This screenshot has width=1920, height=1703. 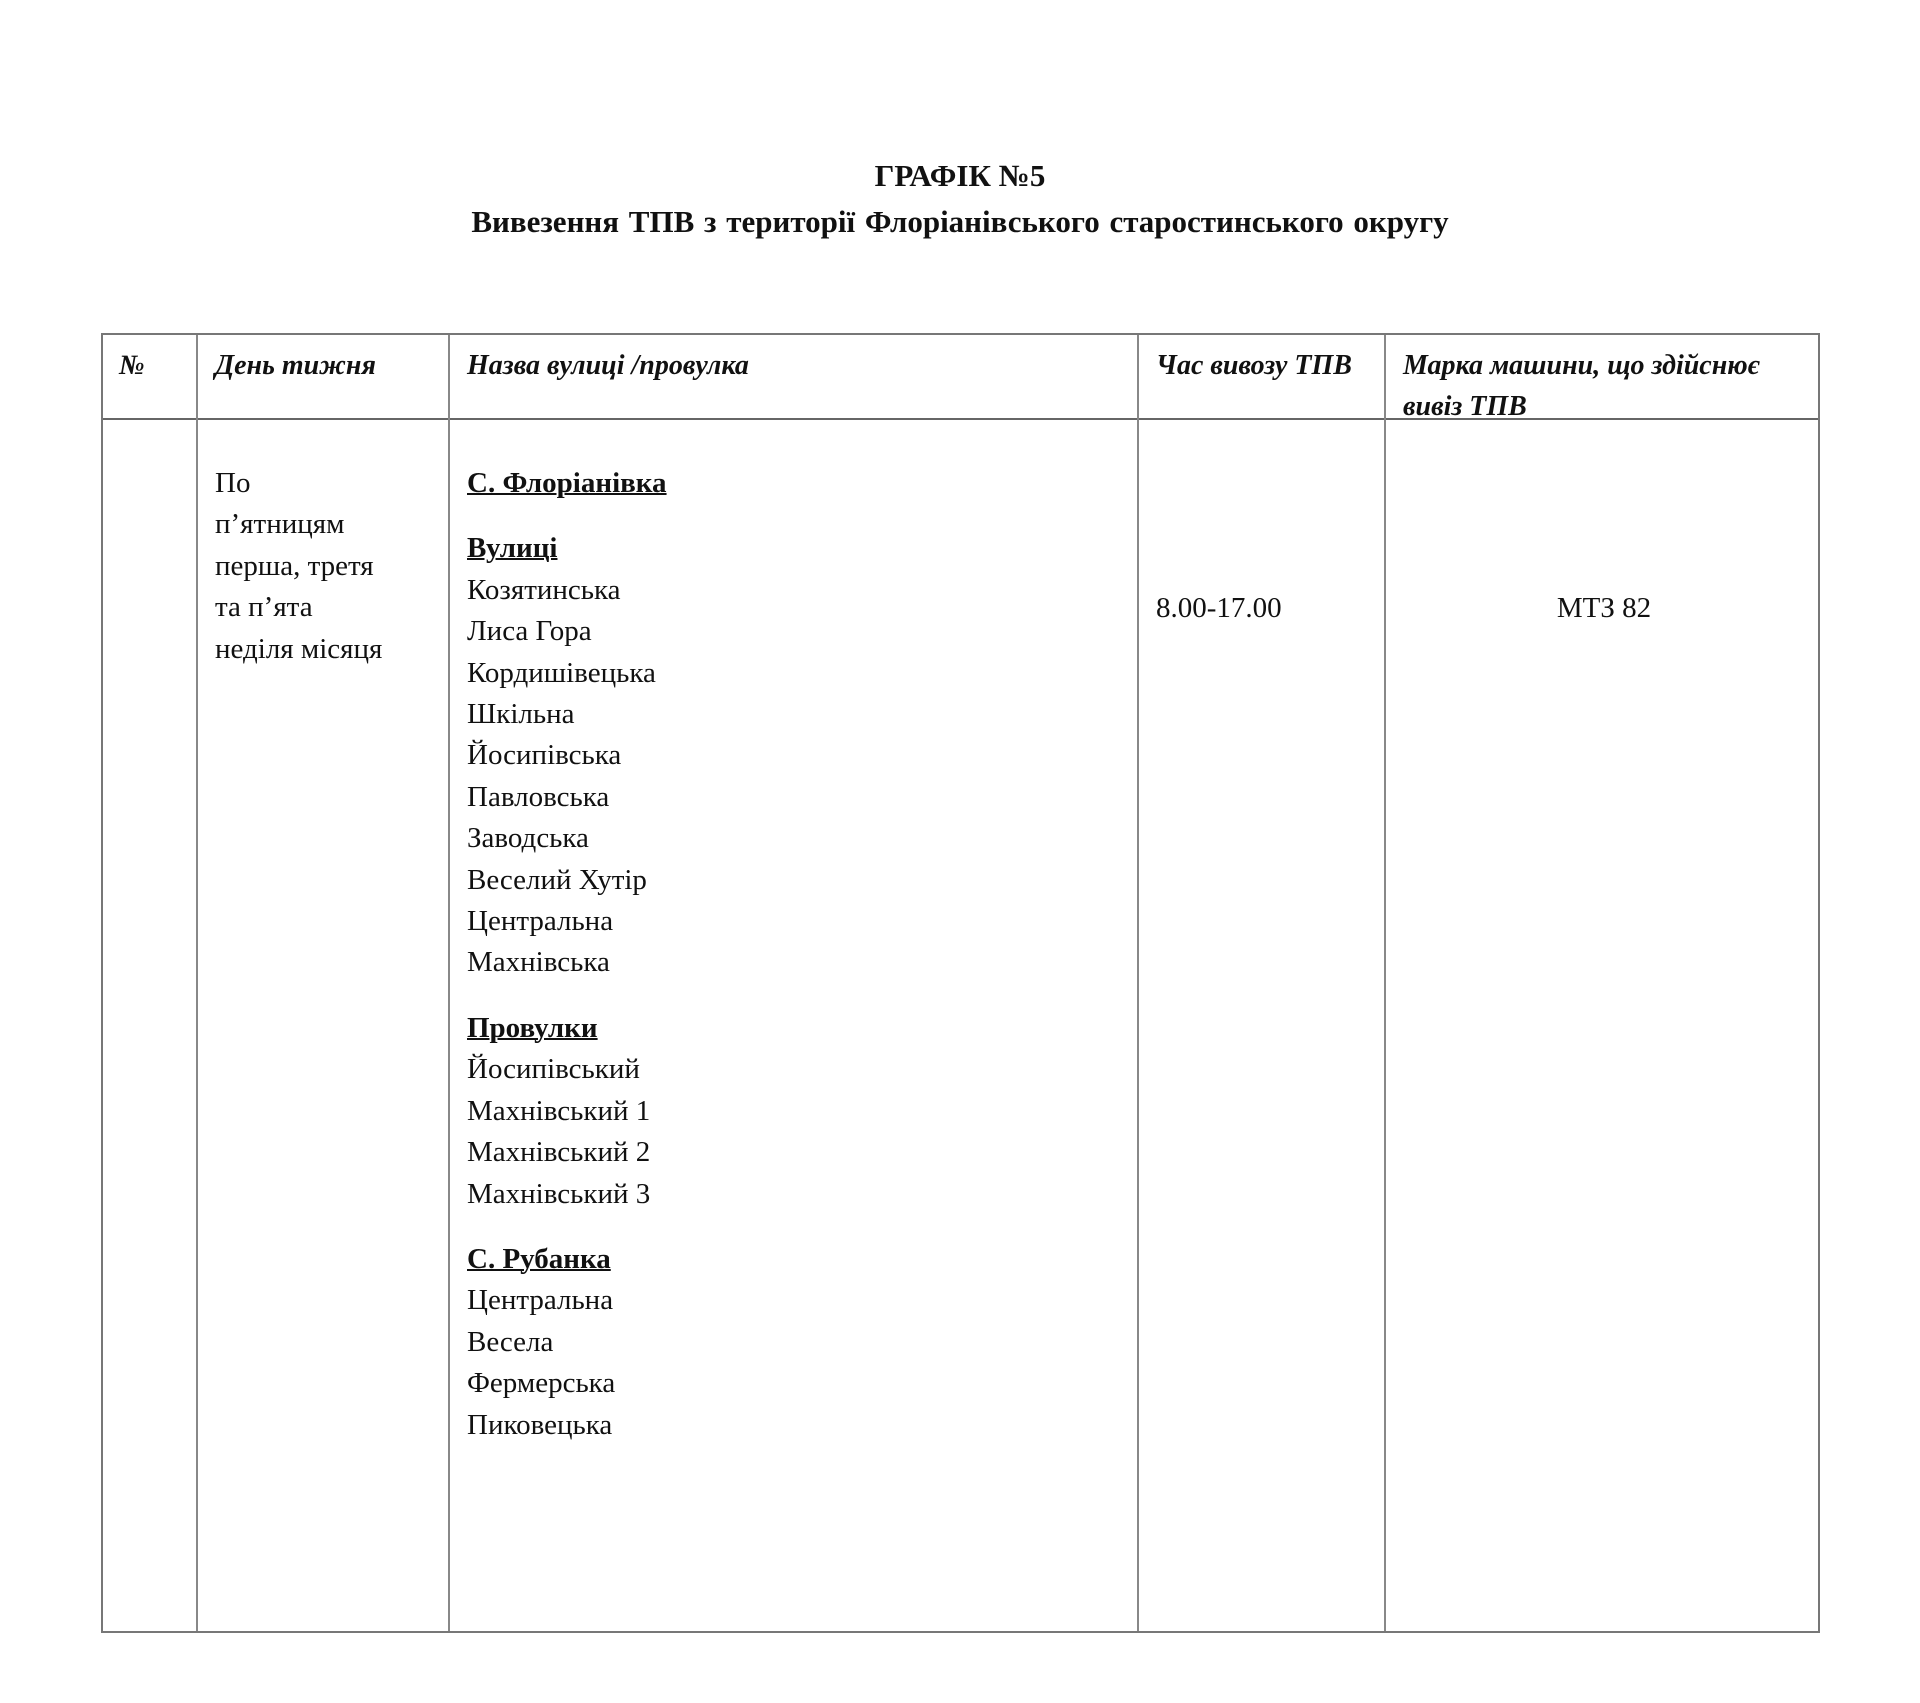 I want to click on street-item: Йосипівська, so click(x=544, y=755).